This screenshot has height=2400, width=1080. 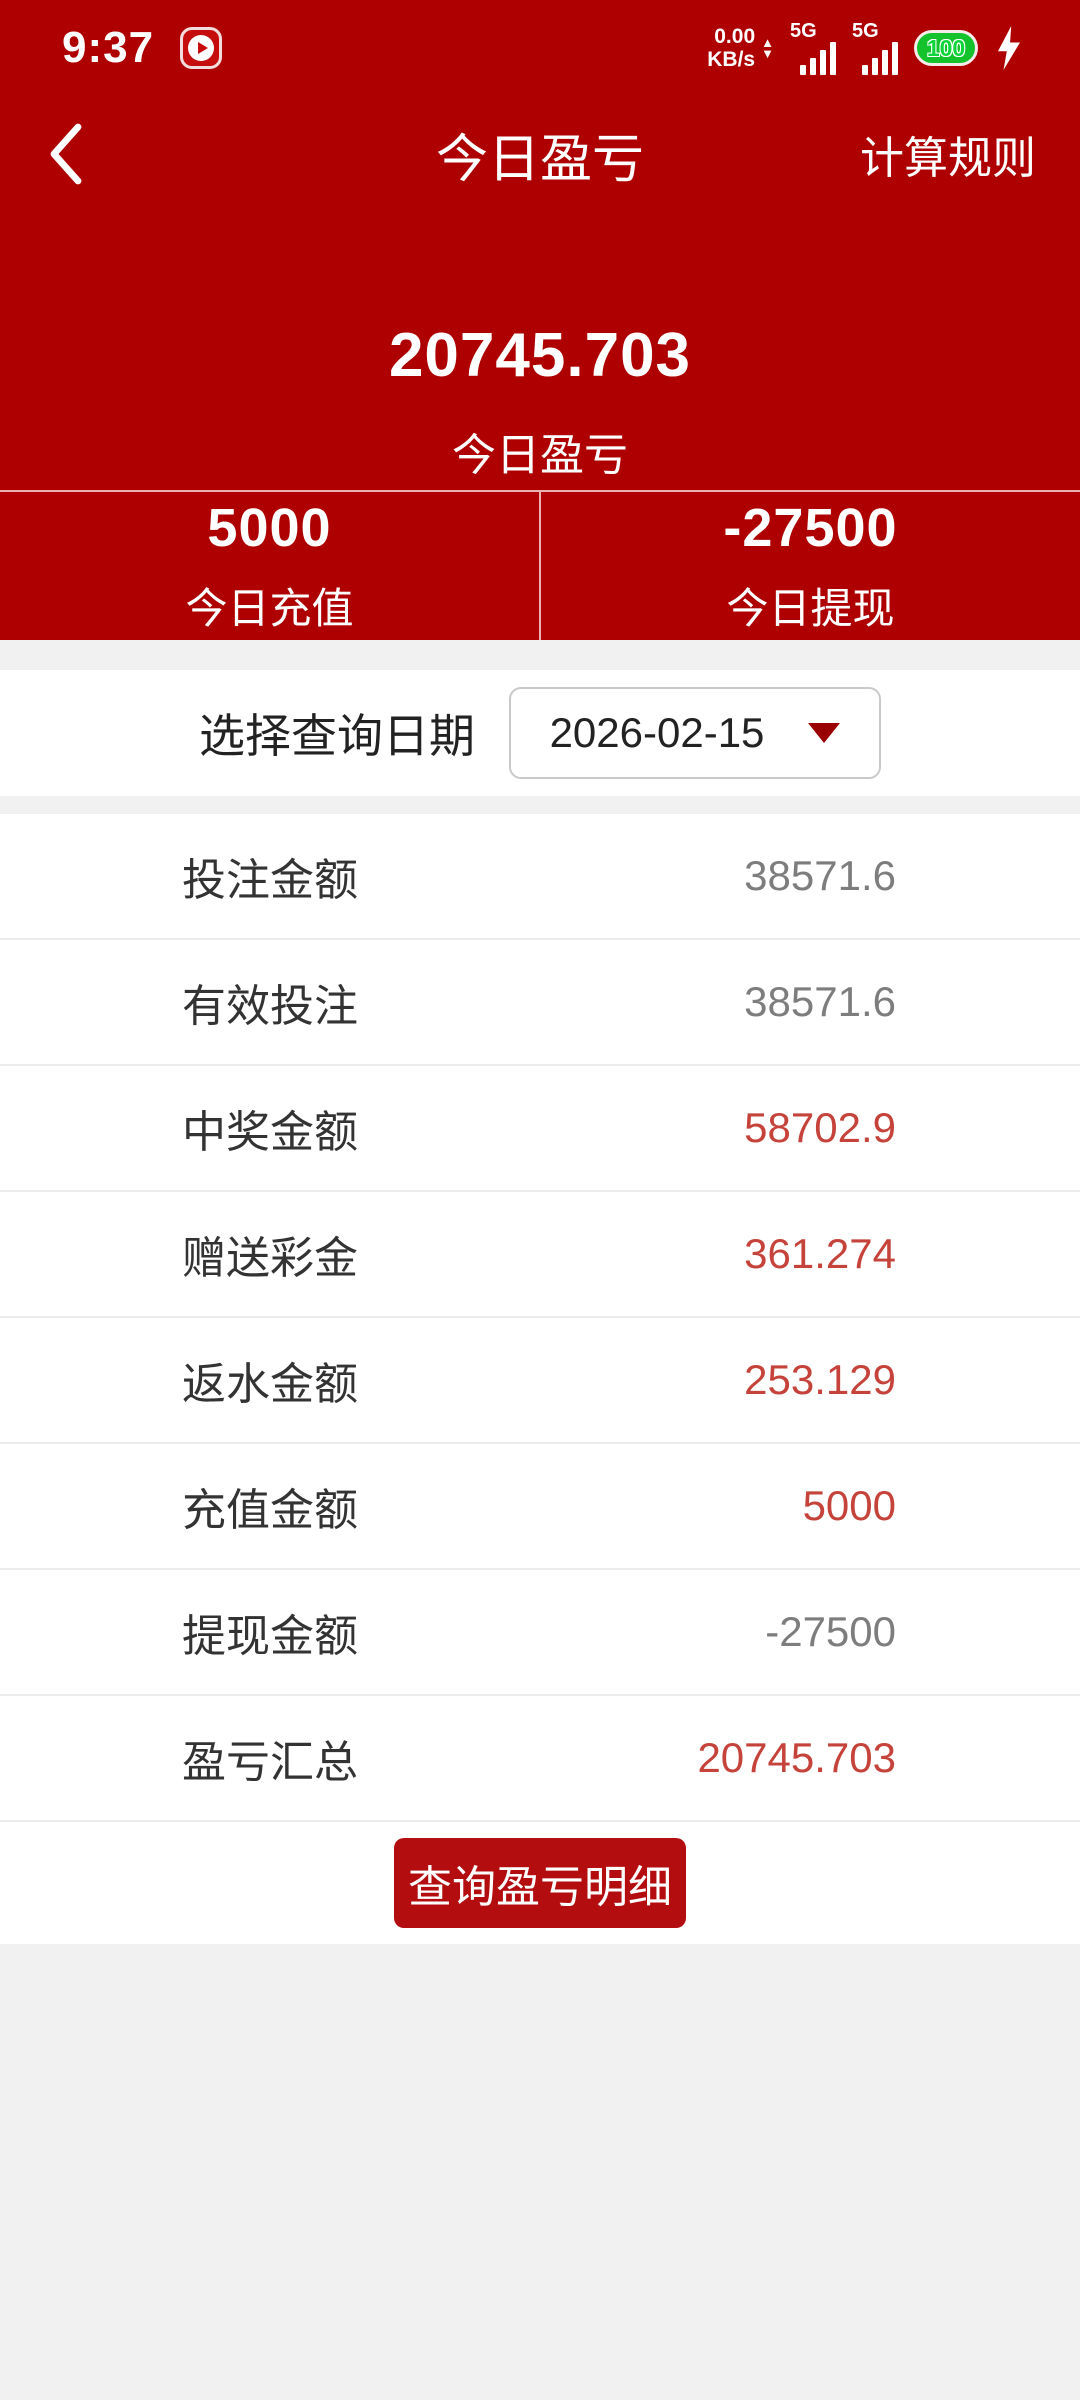 I want to click on list-item-rebate: 返水金额 253.129, so click(x=540, y=1381).